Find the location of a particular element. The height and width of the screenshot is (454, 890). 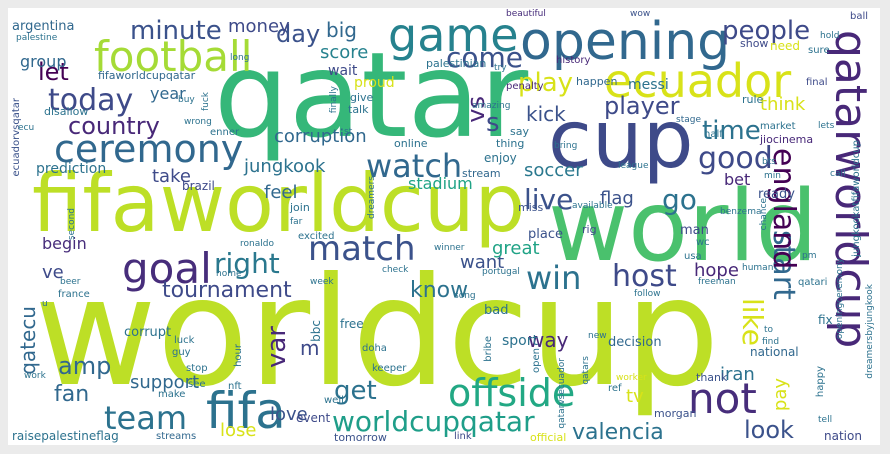

word: thank is located at coordinates (712, 377).